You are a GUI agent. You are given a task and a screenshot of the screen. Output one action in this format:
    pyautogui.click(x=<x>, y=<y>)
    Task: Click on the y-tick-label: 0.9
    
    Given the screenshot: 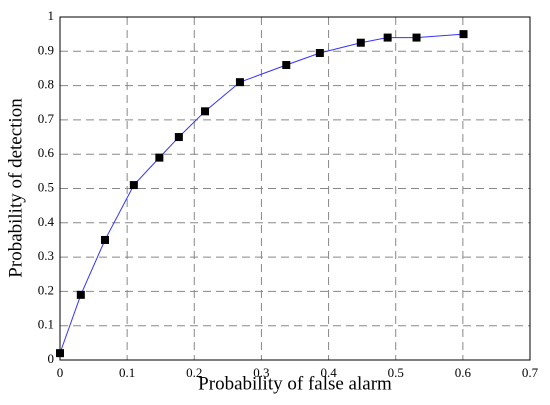 What is the action you would take?
    pyautogui.click(x=46, y=49)
    